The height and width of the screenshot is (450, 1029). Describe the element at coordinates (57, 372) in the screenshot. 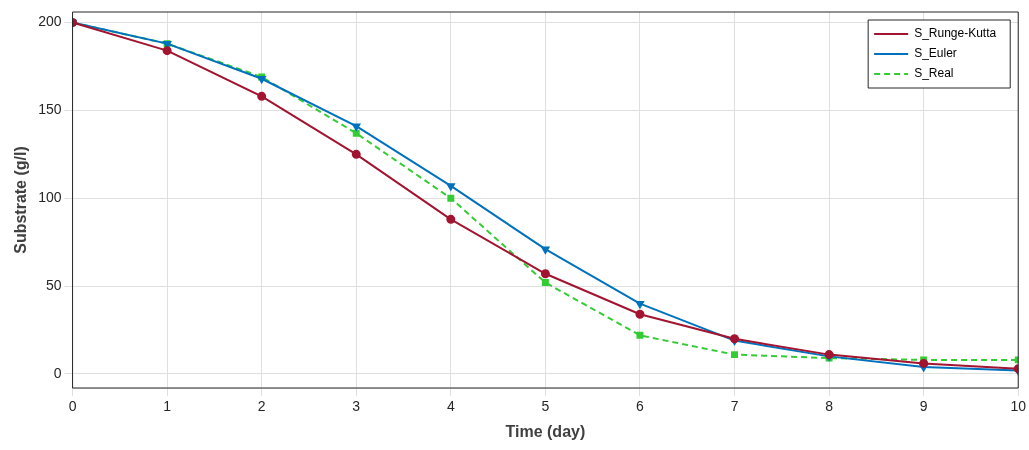

I see `y-tick-label: 0` at that location.